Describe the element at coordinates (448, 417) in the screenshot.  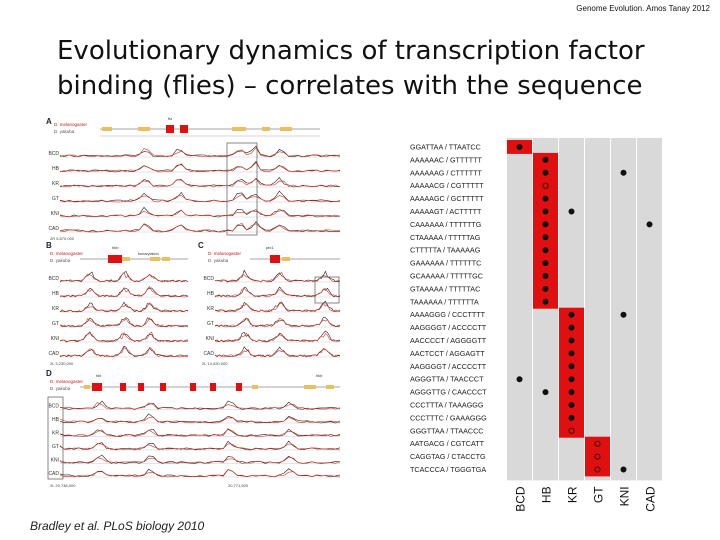
I see `sequence-pair: CCCTTTC / GAAAGGG` at that location.